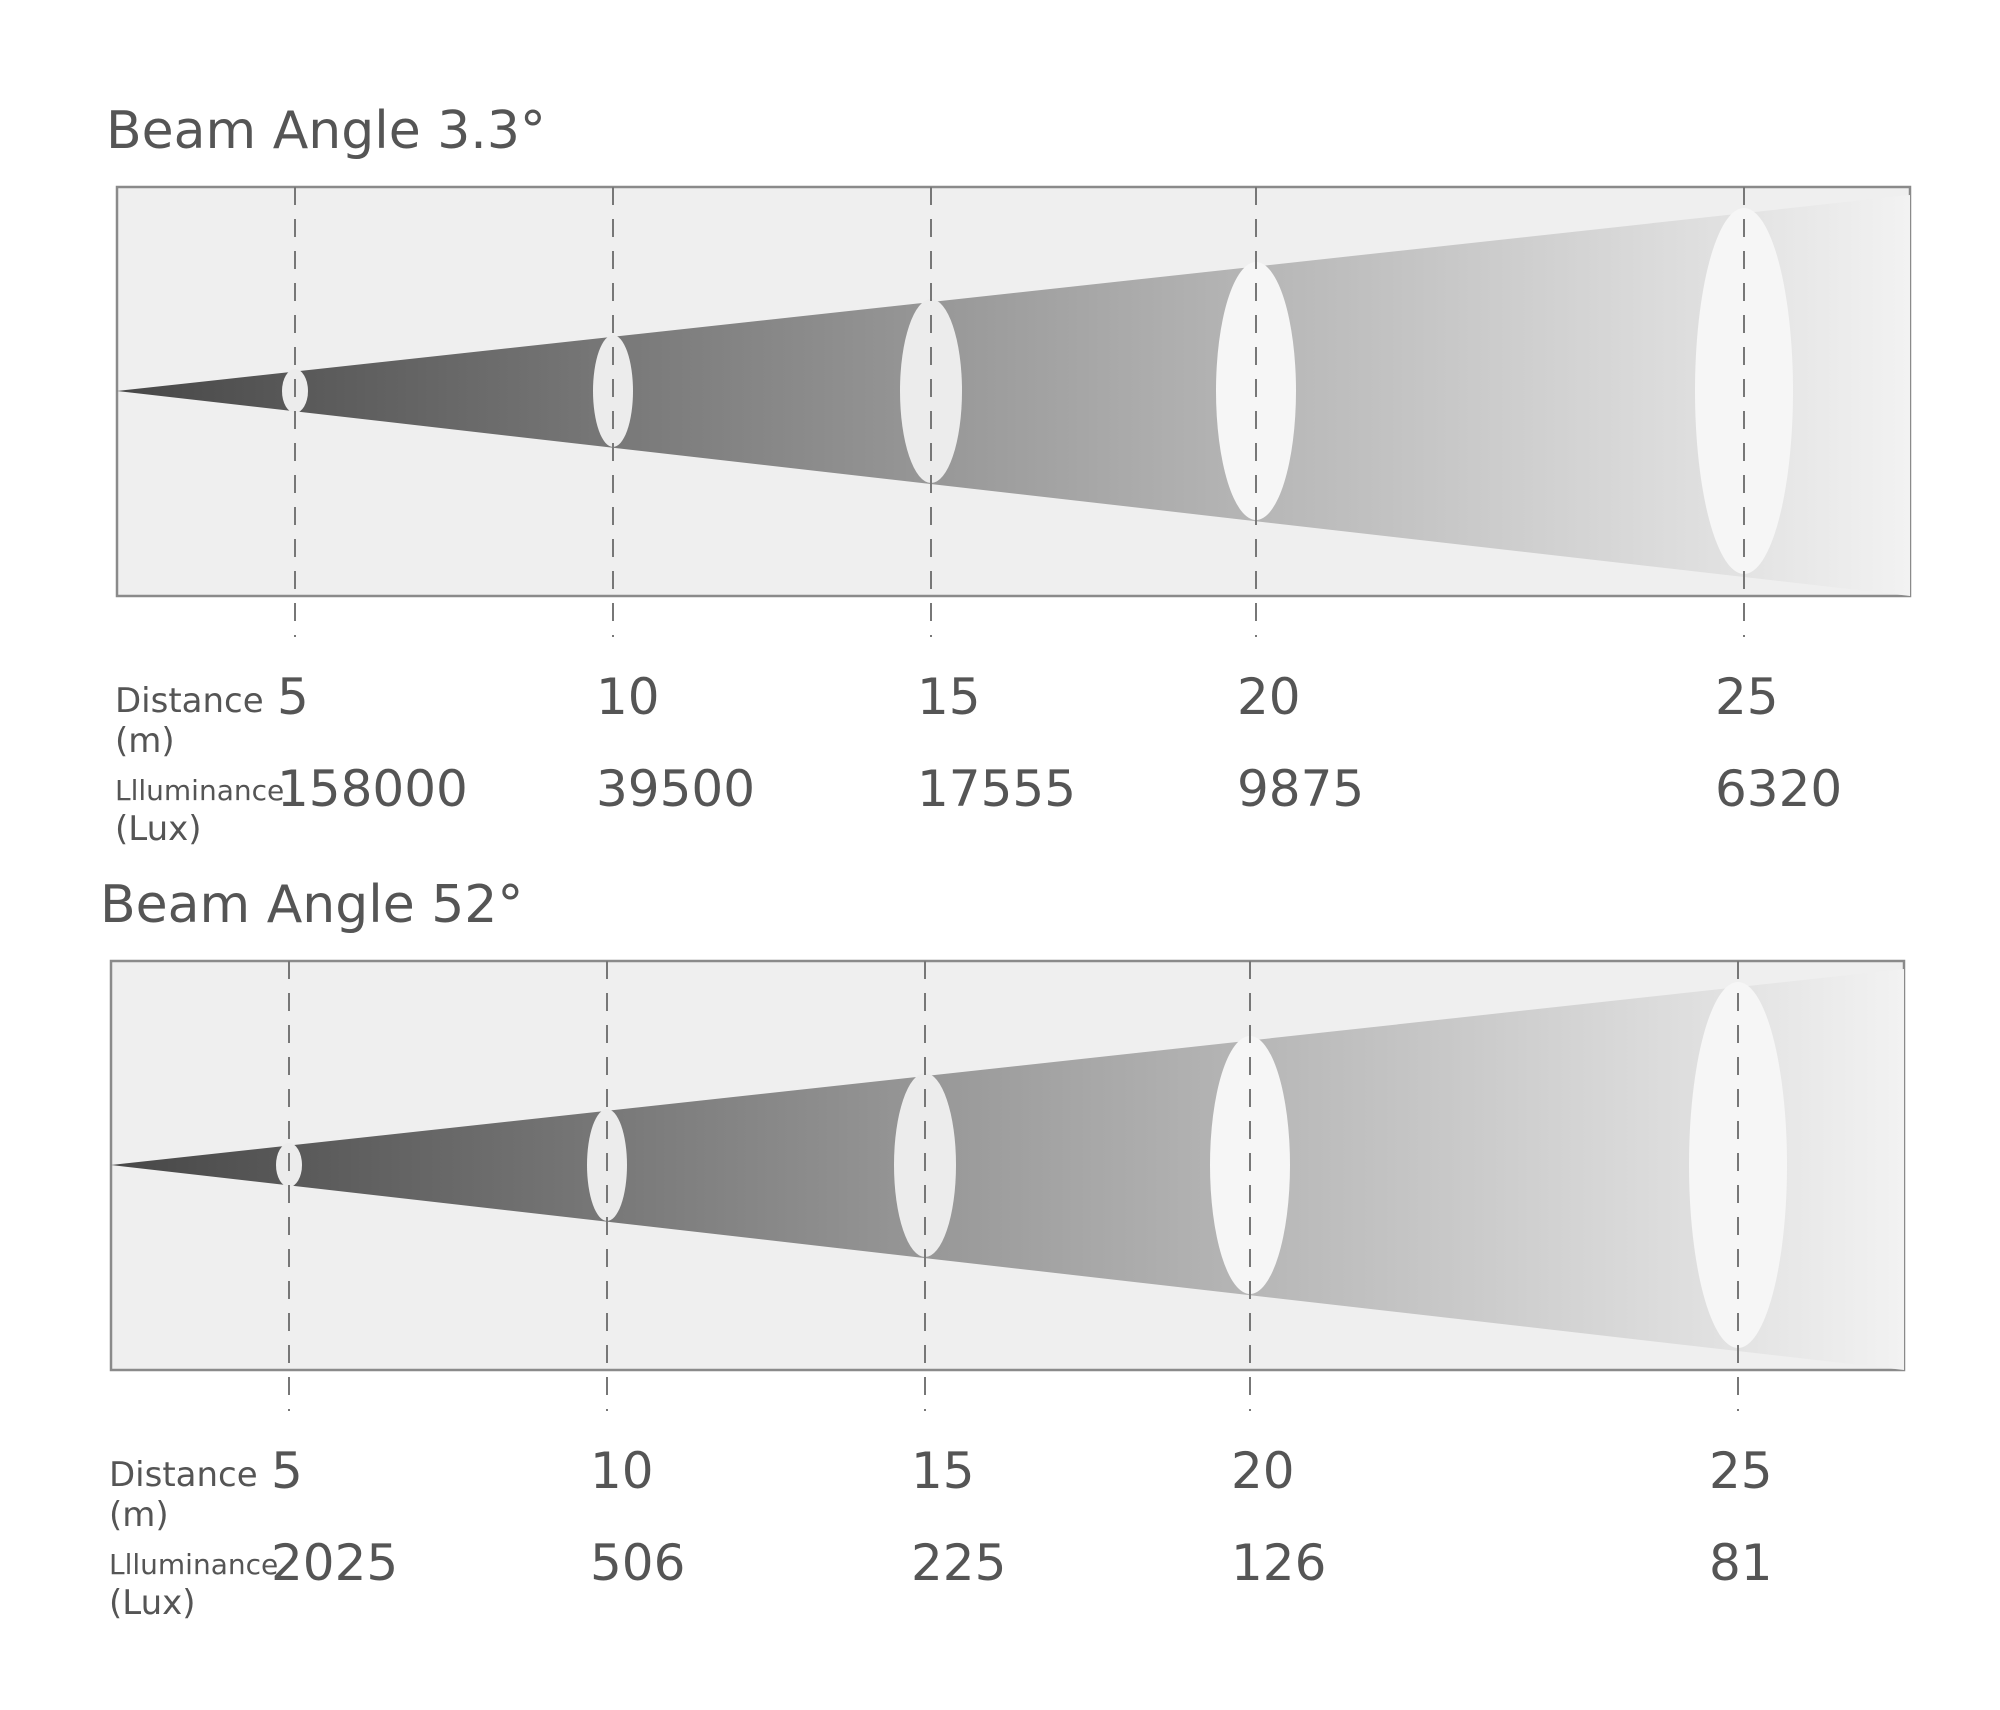 Image resolution: width=2000 pixels, height=1710 pixels. Describe the element at coordinates (1278, 1563) in the screenshot. I see `illuminance-value: 126` at that location.